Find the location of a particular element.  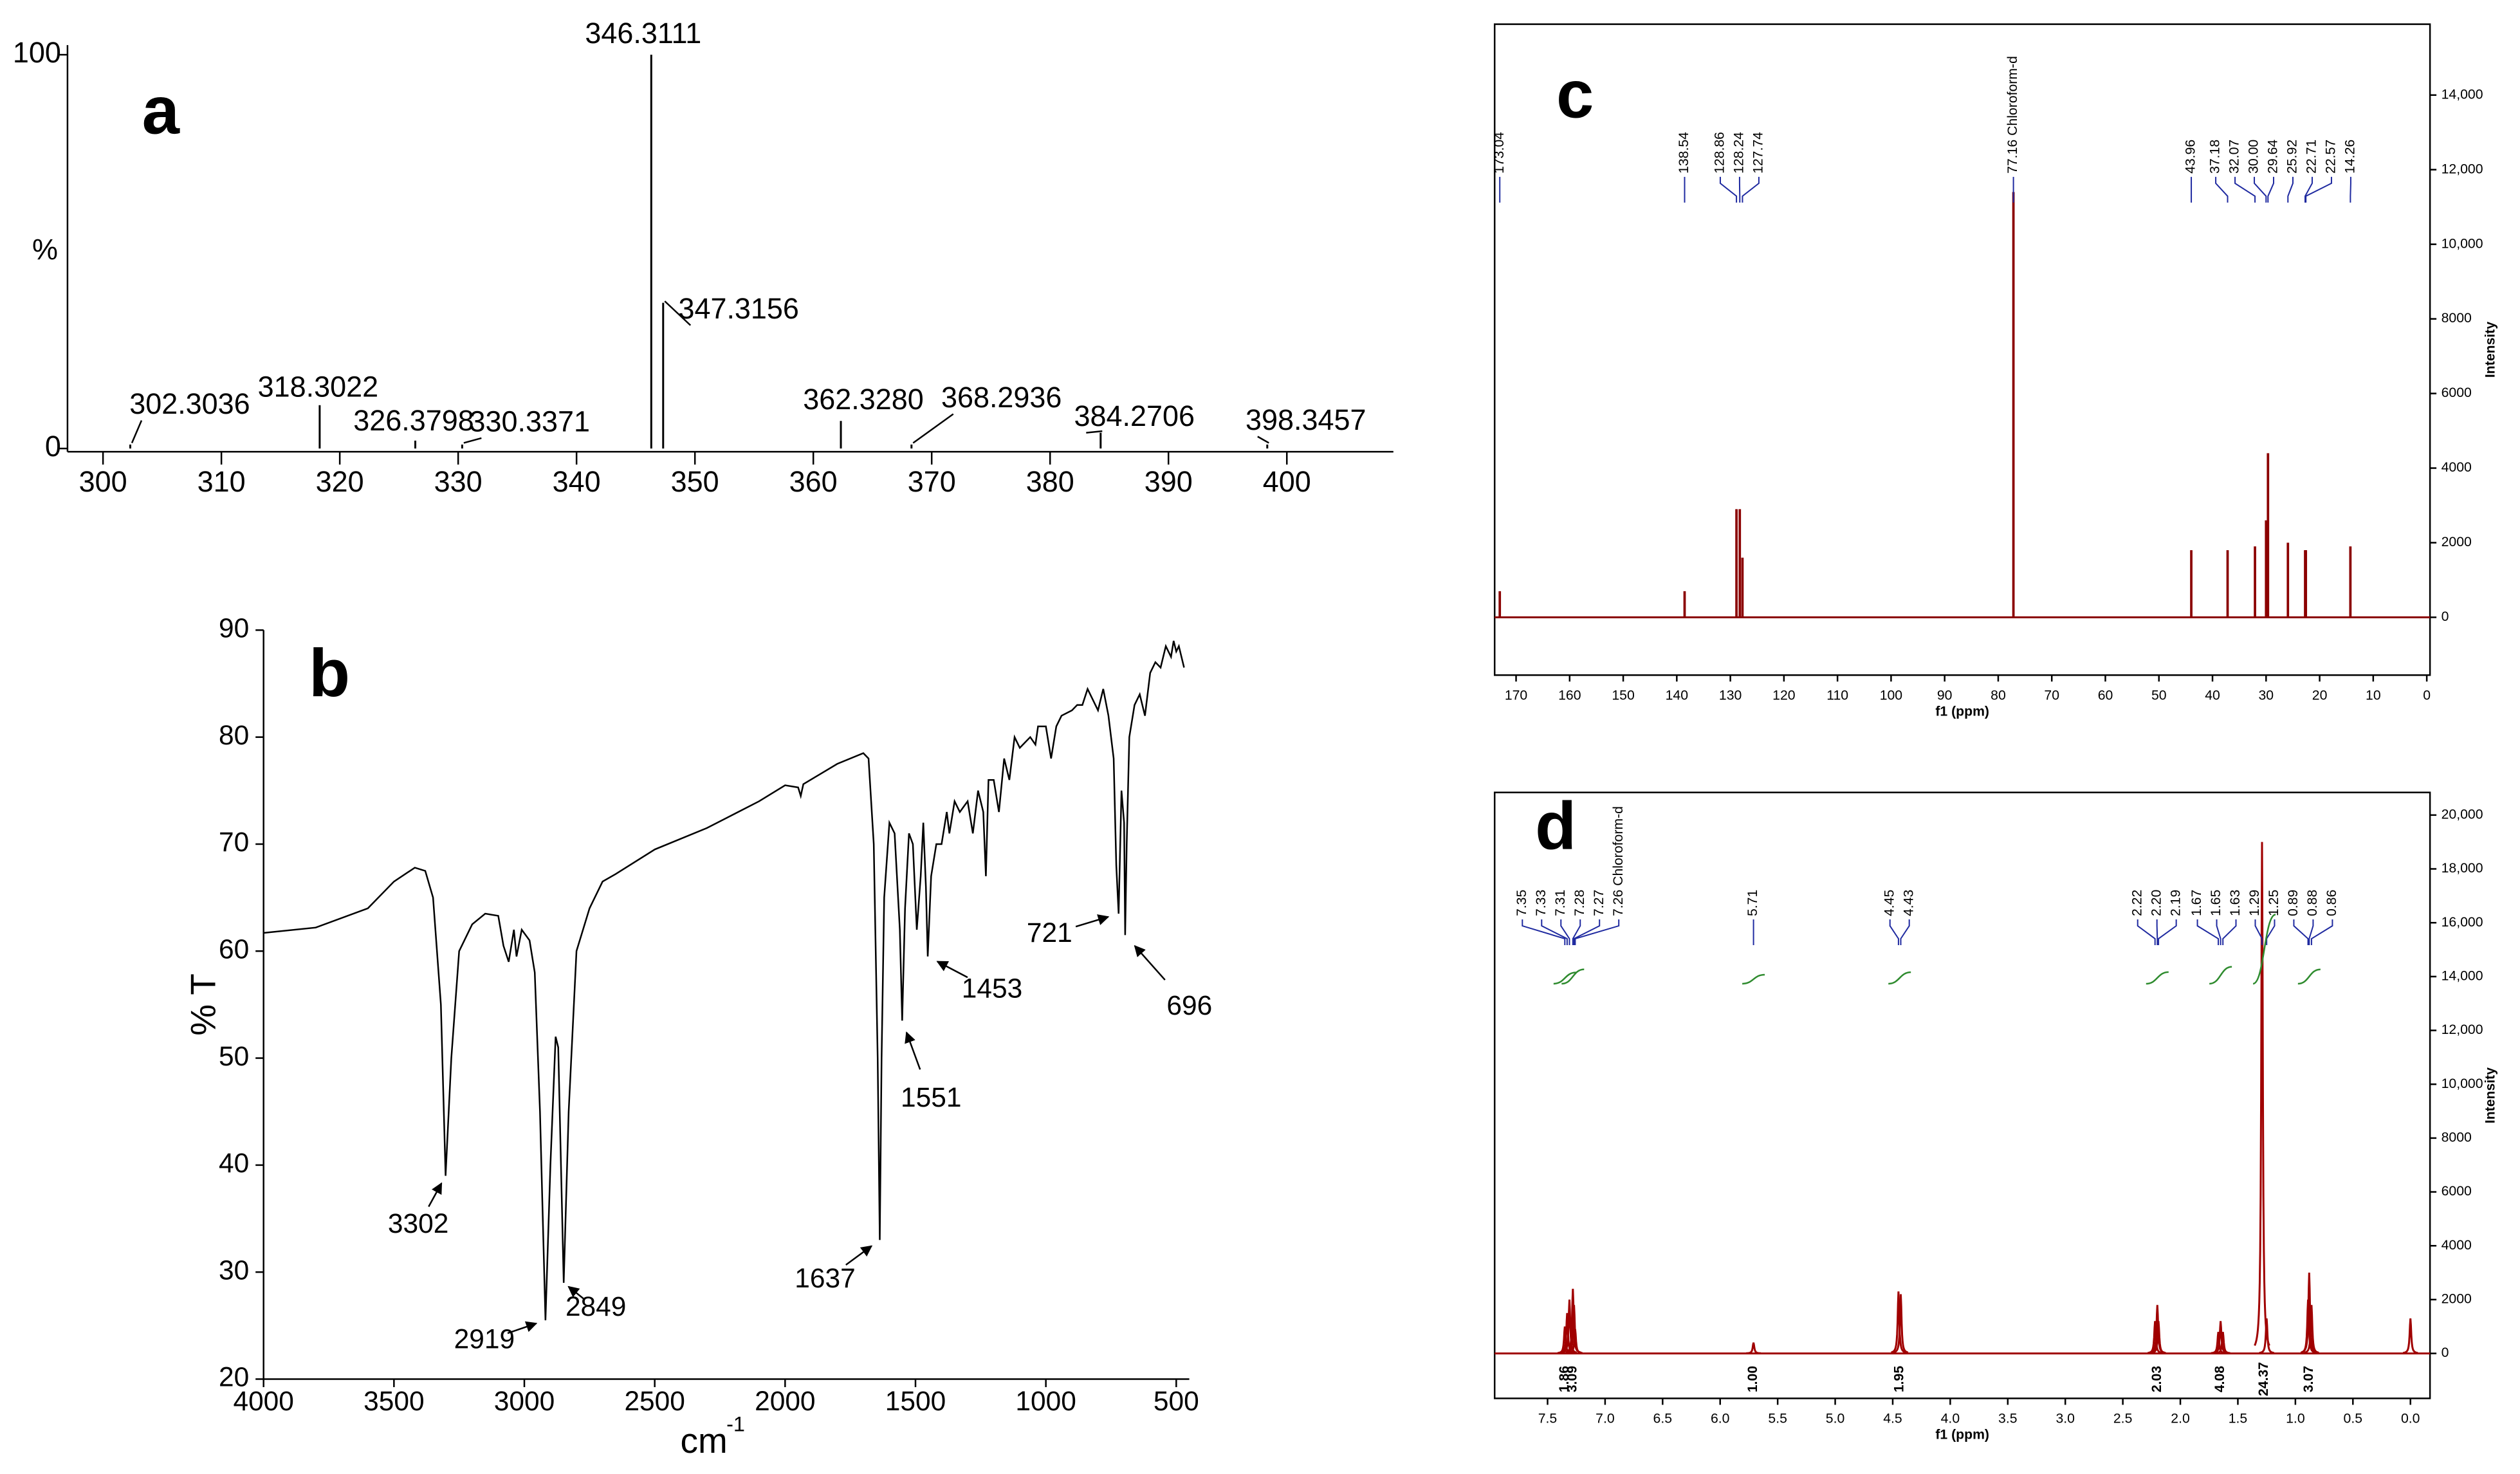

panel-letter: c is located at coordinates (1575, 95).